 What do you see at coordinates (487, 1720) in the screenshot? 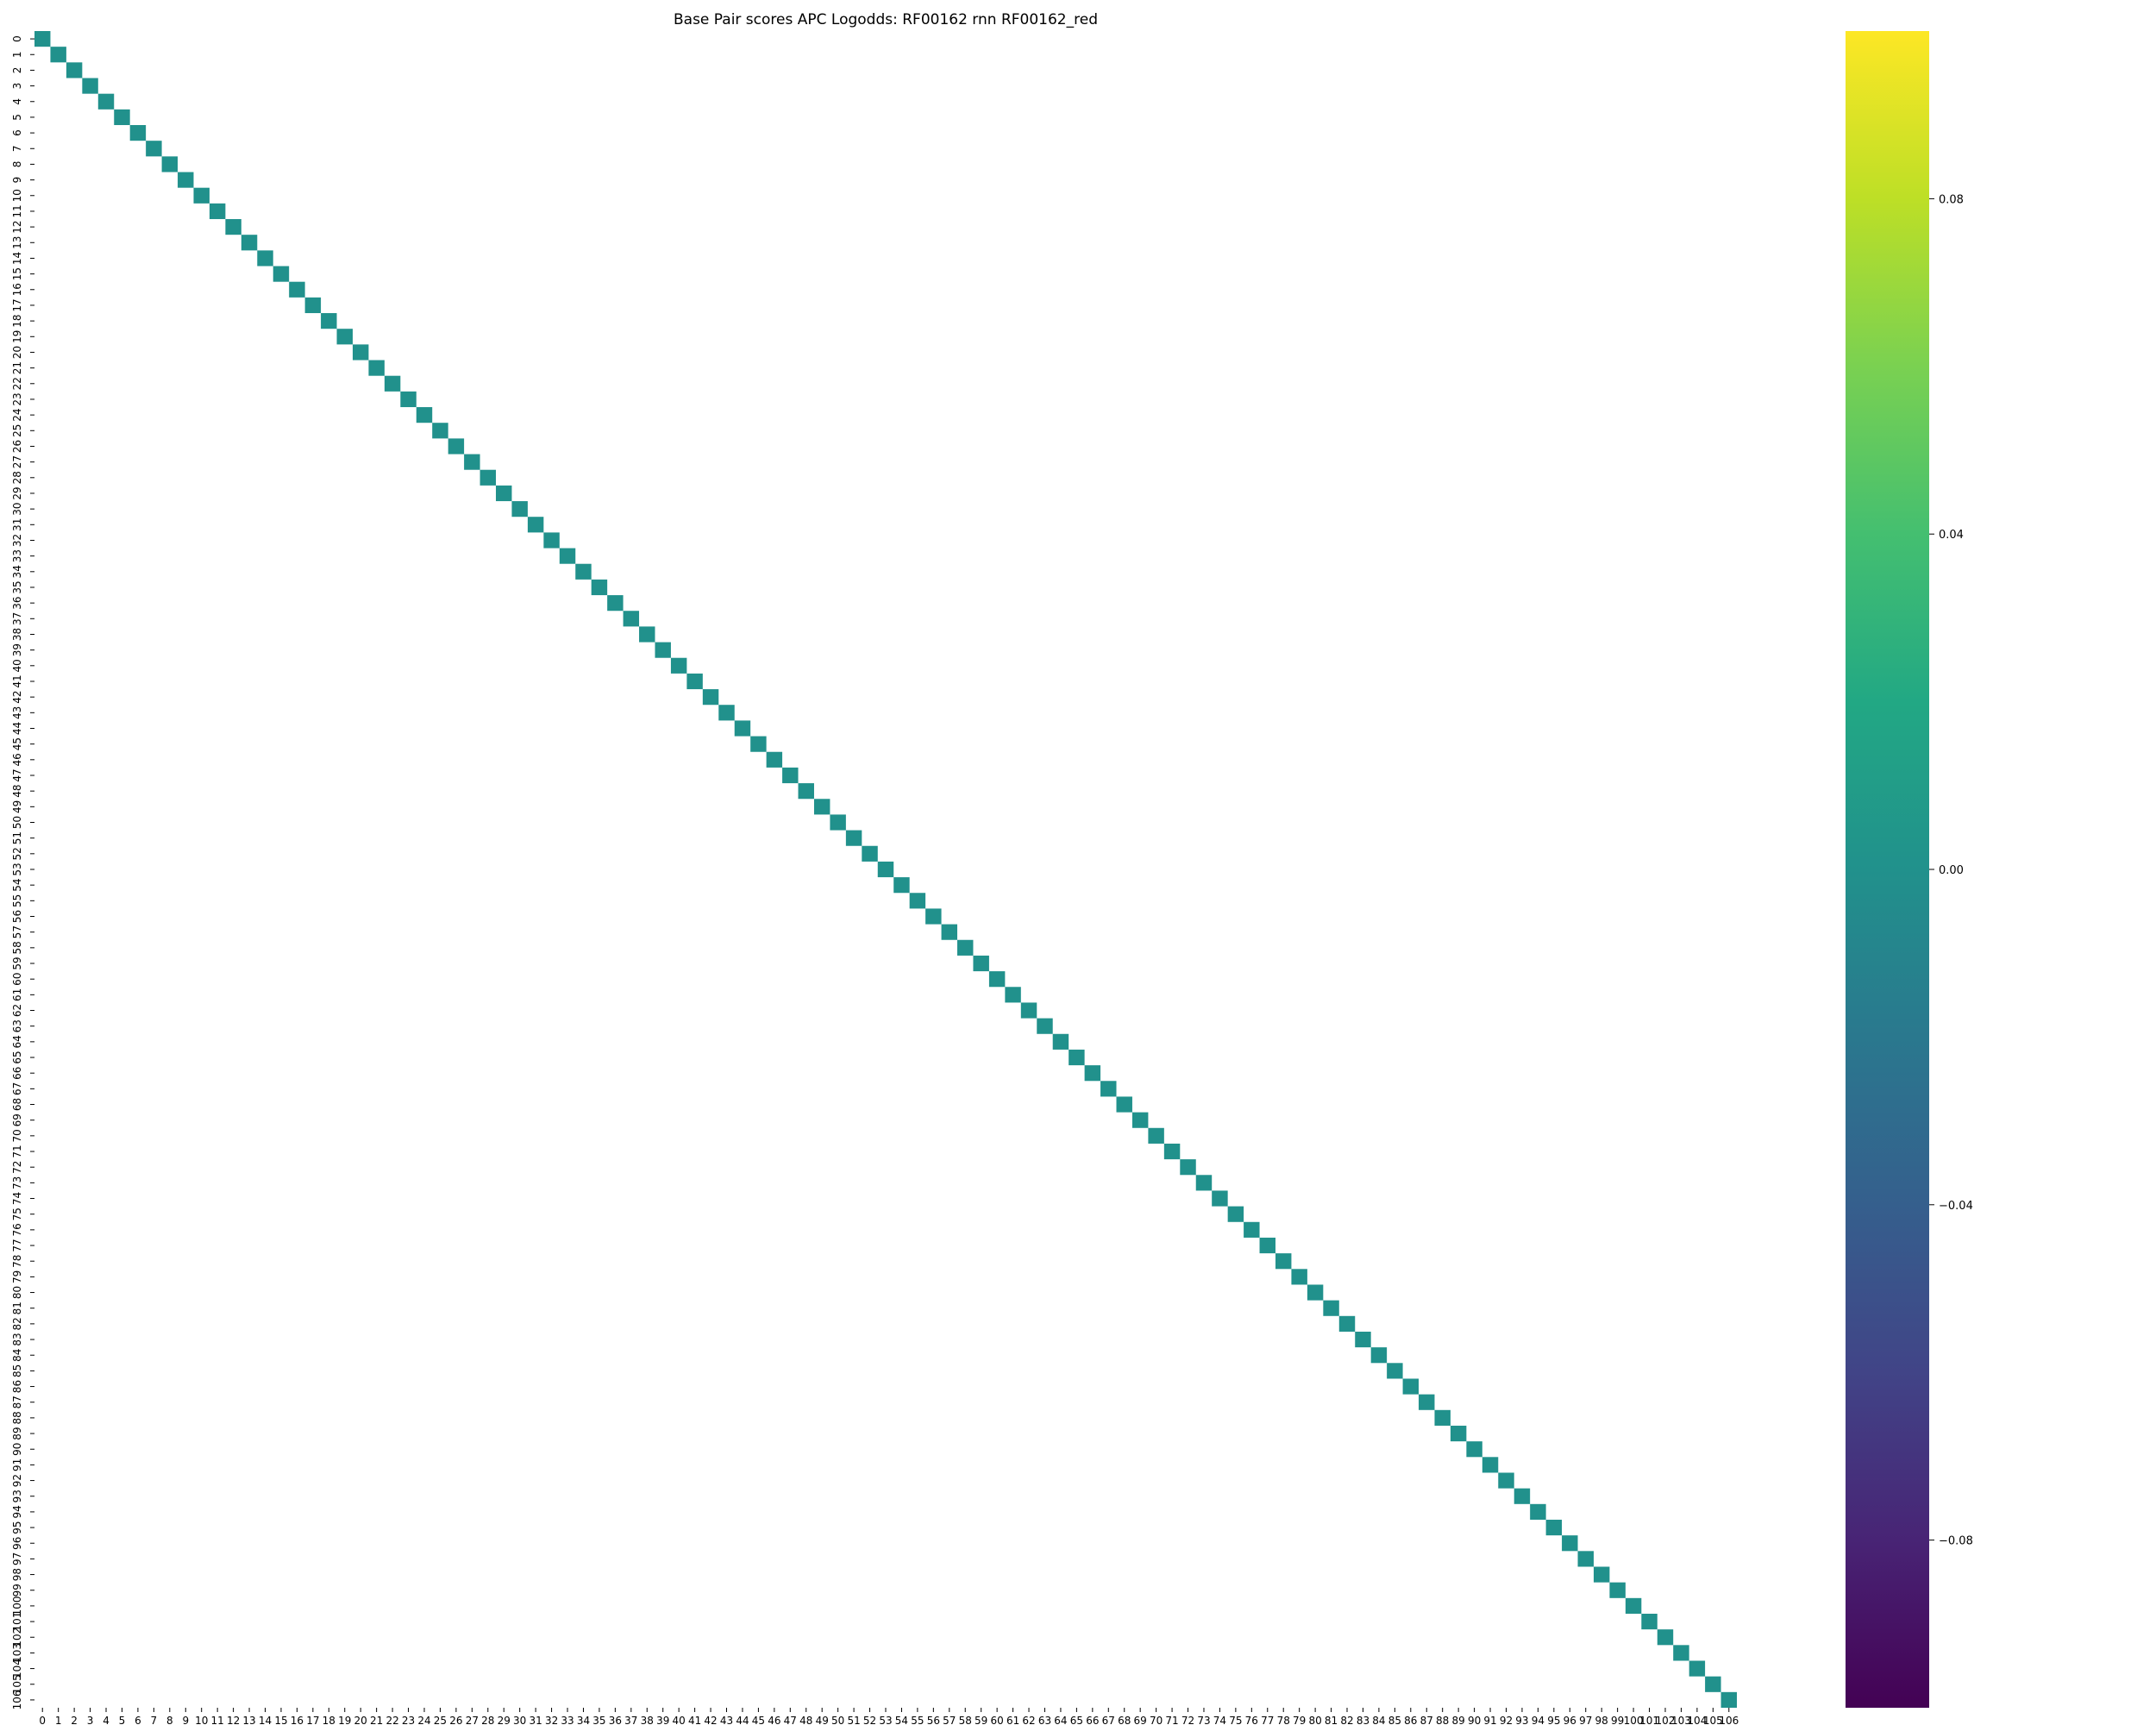
I see `x-tick-label: 28` at bounding box center [487, 1720].